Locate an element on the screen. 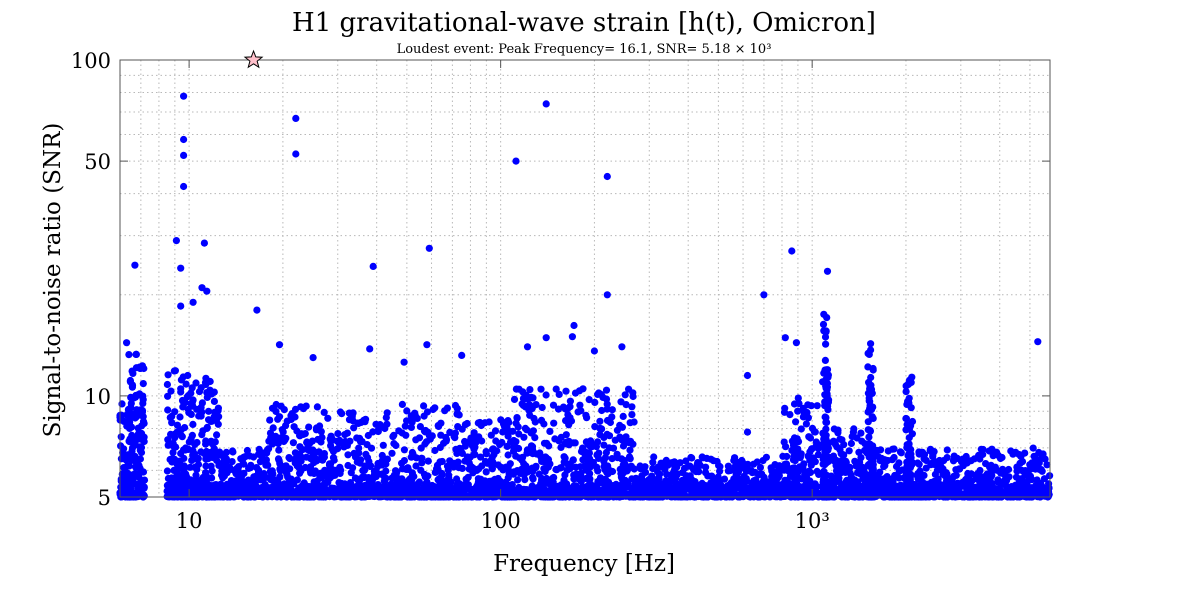 This screenshot has width=1200, height=600. loudest-event-marker is located at coordinates (253, 59).